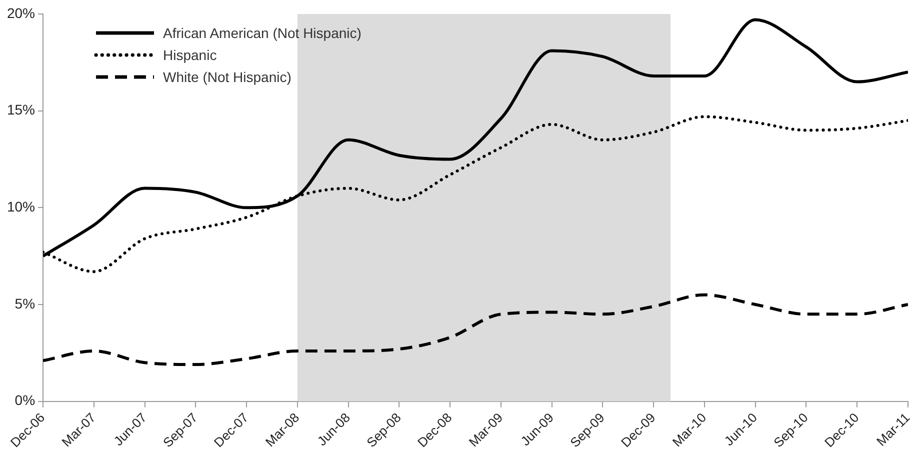  What do you see at coordinates (227, 77) in the screenshot?
I see `legend-label: White (Not Hispanic)` at bounding box center [227, 77].